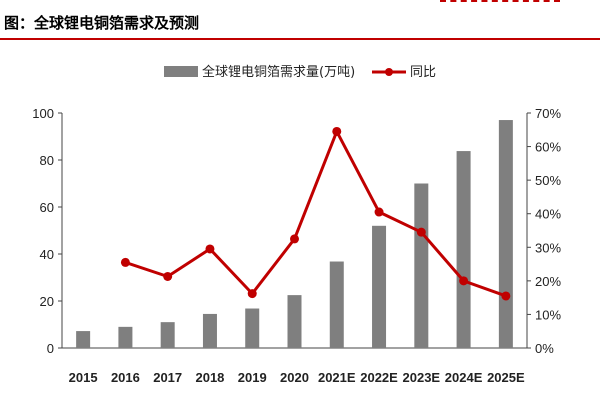 The width and height of the screenshot is (600, 400). What do you see at coordinates (278, 72) in the screenshot?
I see `legend-bar-label: 全球锂电铜箔需求量(万吨)` at bounding box center [278, 72].